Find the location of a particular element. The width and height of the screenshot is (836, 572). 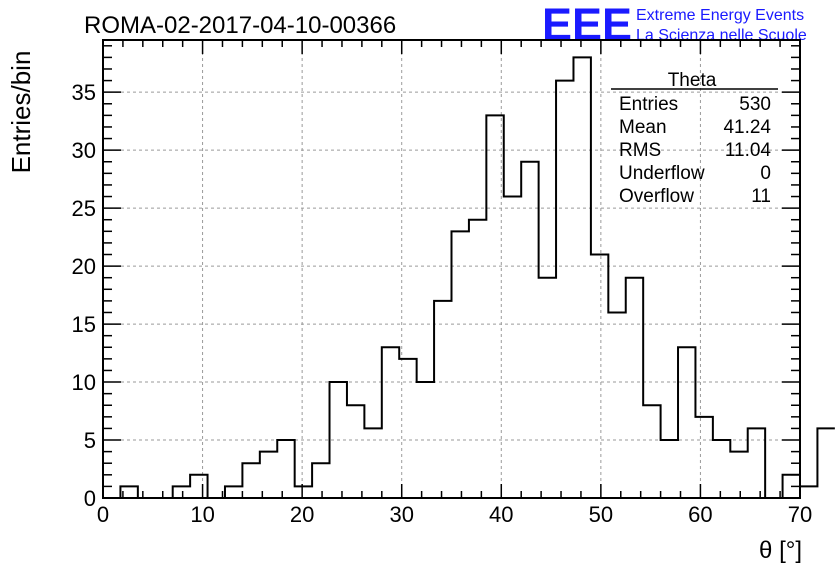

stats-label: Underflow is located at coordinates (662, 173).